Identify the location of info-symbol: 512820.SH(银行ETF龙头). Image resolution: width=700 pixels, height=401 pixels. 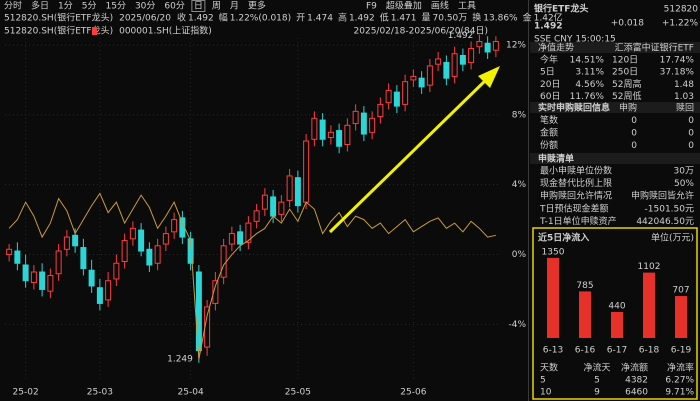
(58, 18).